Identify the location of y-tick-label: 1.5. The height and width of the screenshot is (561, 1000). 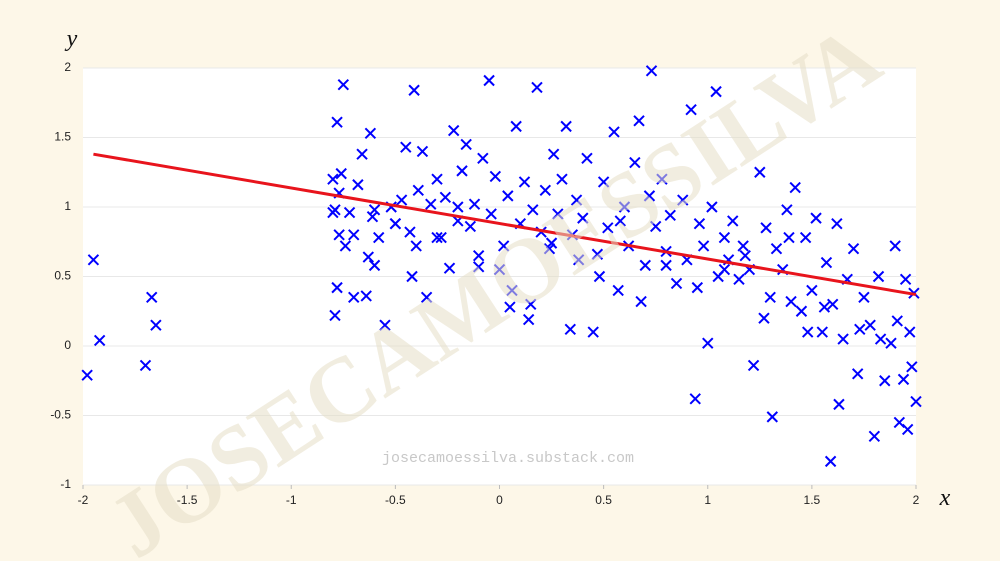
(62, 137).